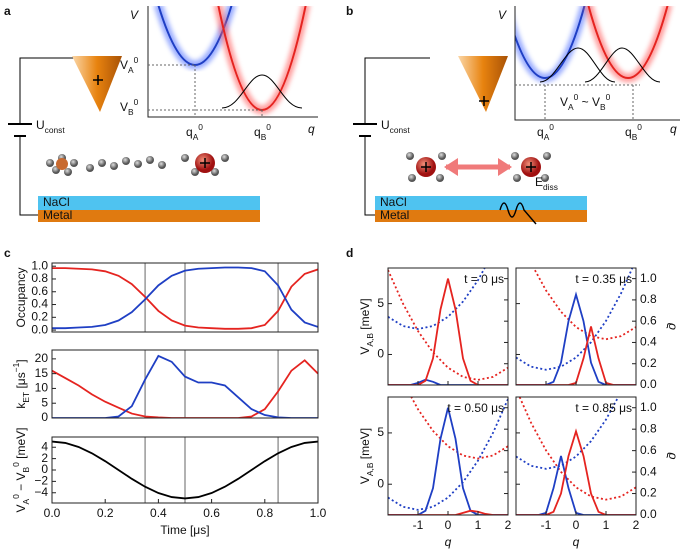  I want to click on level-label-part: V, so click(596, 102).